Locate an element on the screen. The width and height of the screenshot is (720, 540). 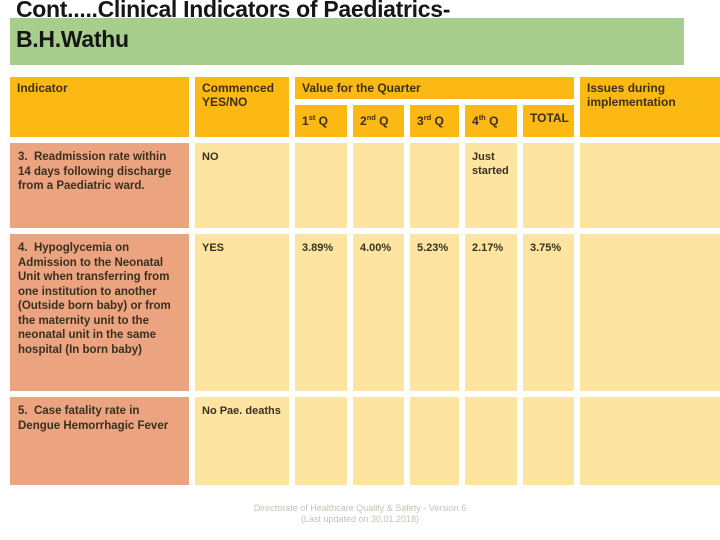
row5-issues is located at coordinates (650, 441).